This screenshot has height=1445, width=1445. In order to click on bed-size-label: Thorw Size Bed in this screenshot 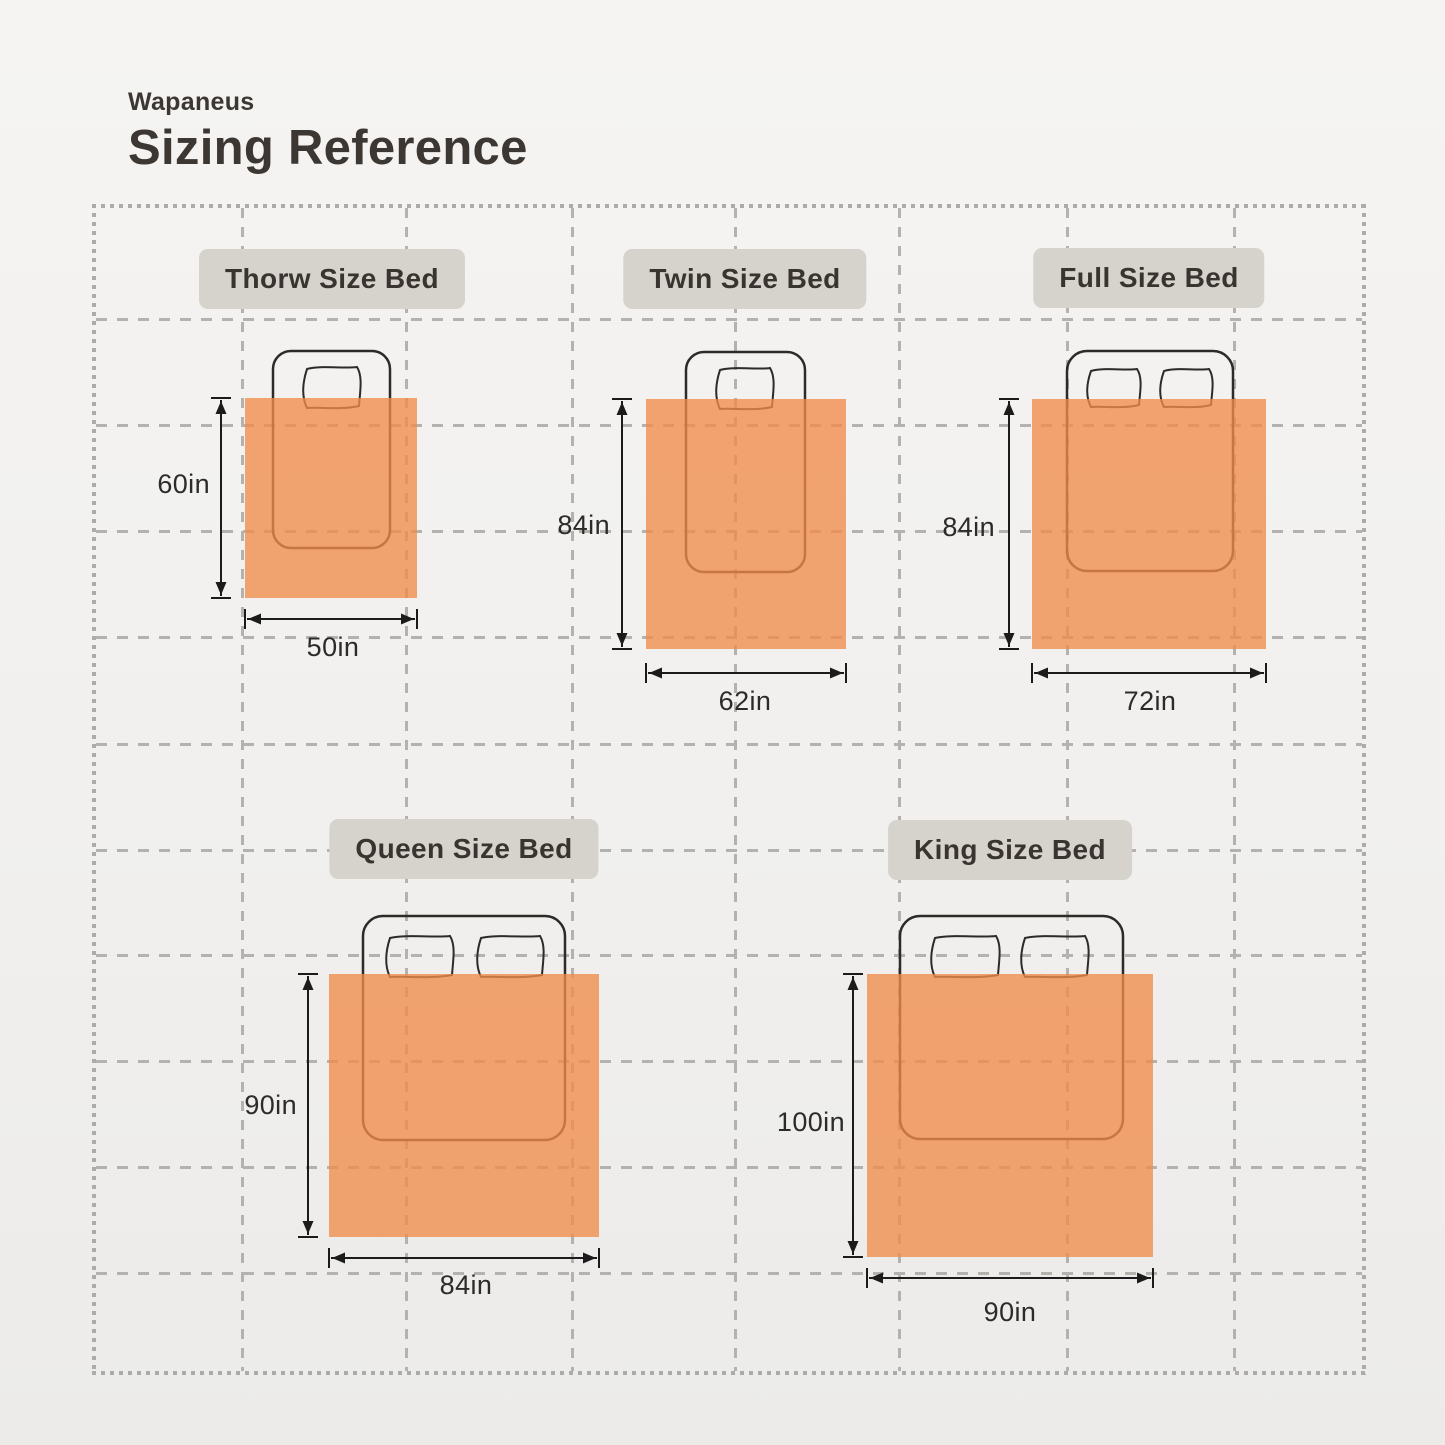, I will do `click(332, 279)`.